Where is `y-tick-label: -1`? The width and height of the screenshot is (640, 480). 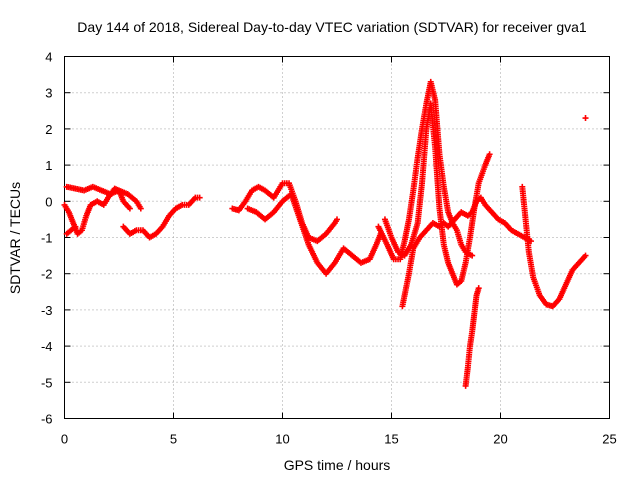
y-tick-label: -1 is located at coordinates (47, 238).